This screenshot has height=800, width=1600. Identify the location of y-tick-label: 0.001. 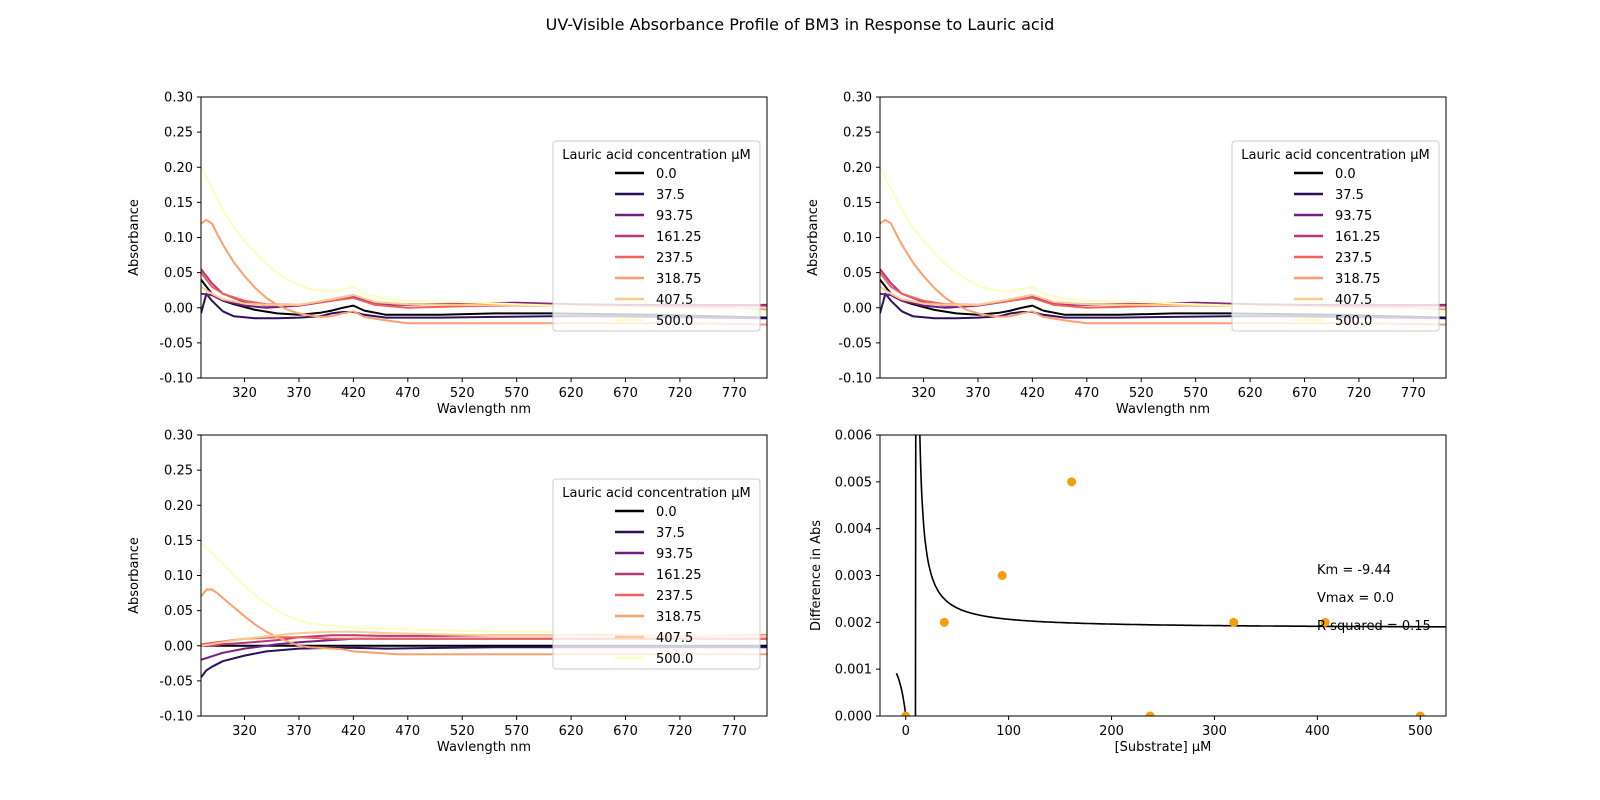
(853, 670).